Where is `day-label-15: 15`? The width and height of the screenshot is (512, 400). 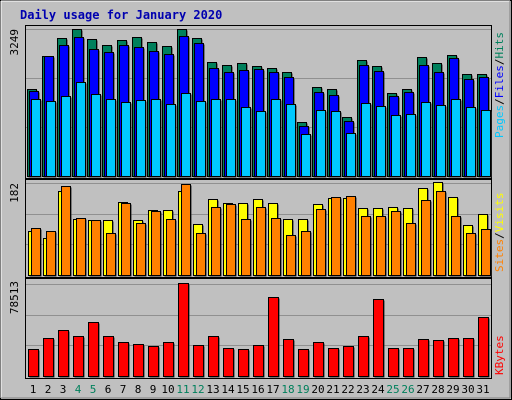 day-label-15: 15 is located at coordinates (242, 389).